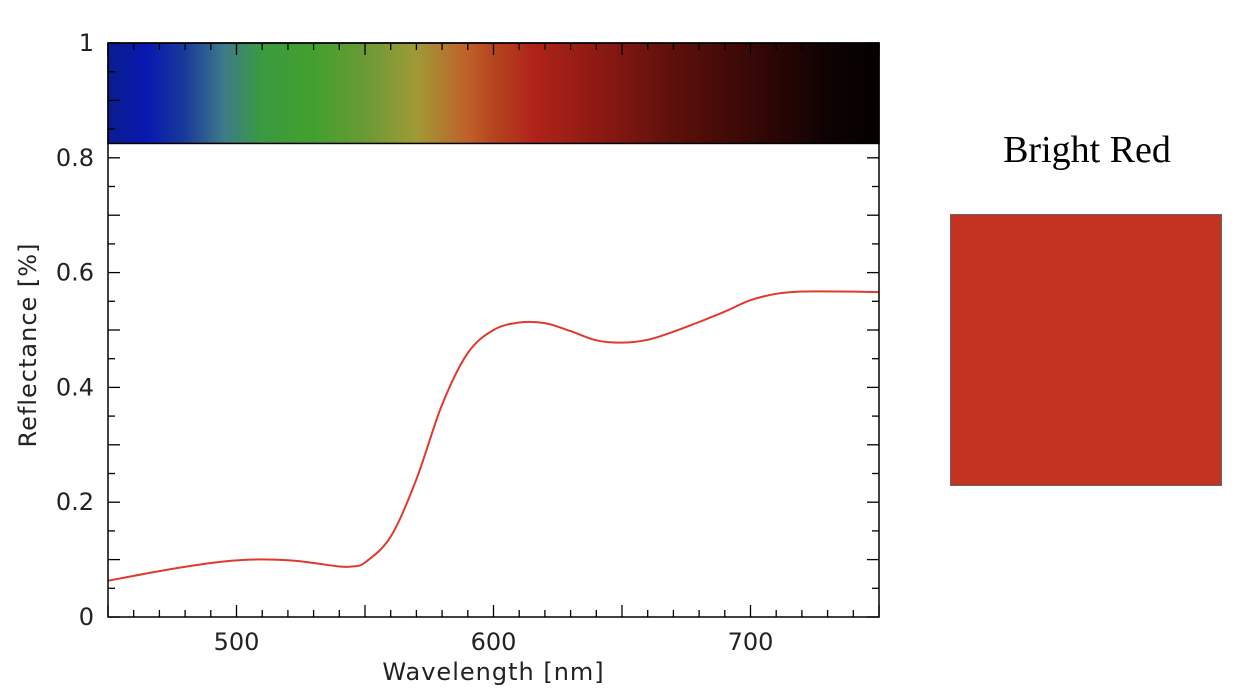  I want to click on y-axis-tick-labels: 0 0.2 0.4 0.6 0.8 1, so click(75, 330).